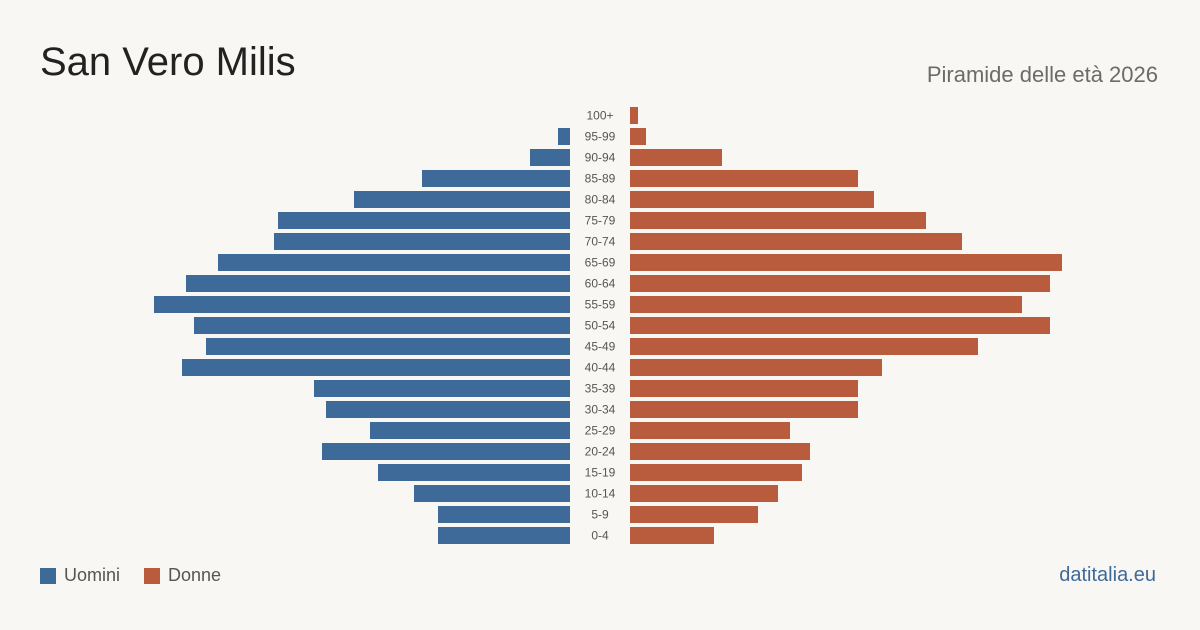 Image resolution: width=1200 pixels, height=630 pixels. I want to click on legend-item-men: Uomini, so click(80, 575).